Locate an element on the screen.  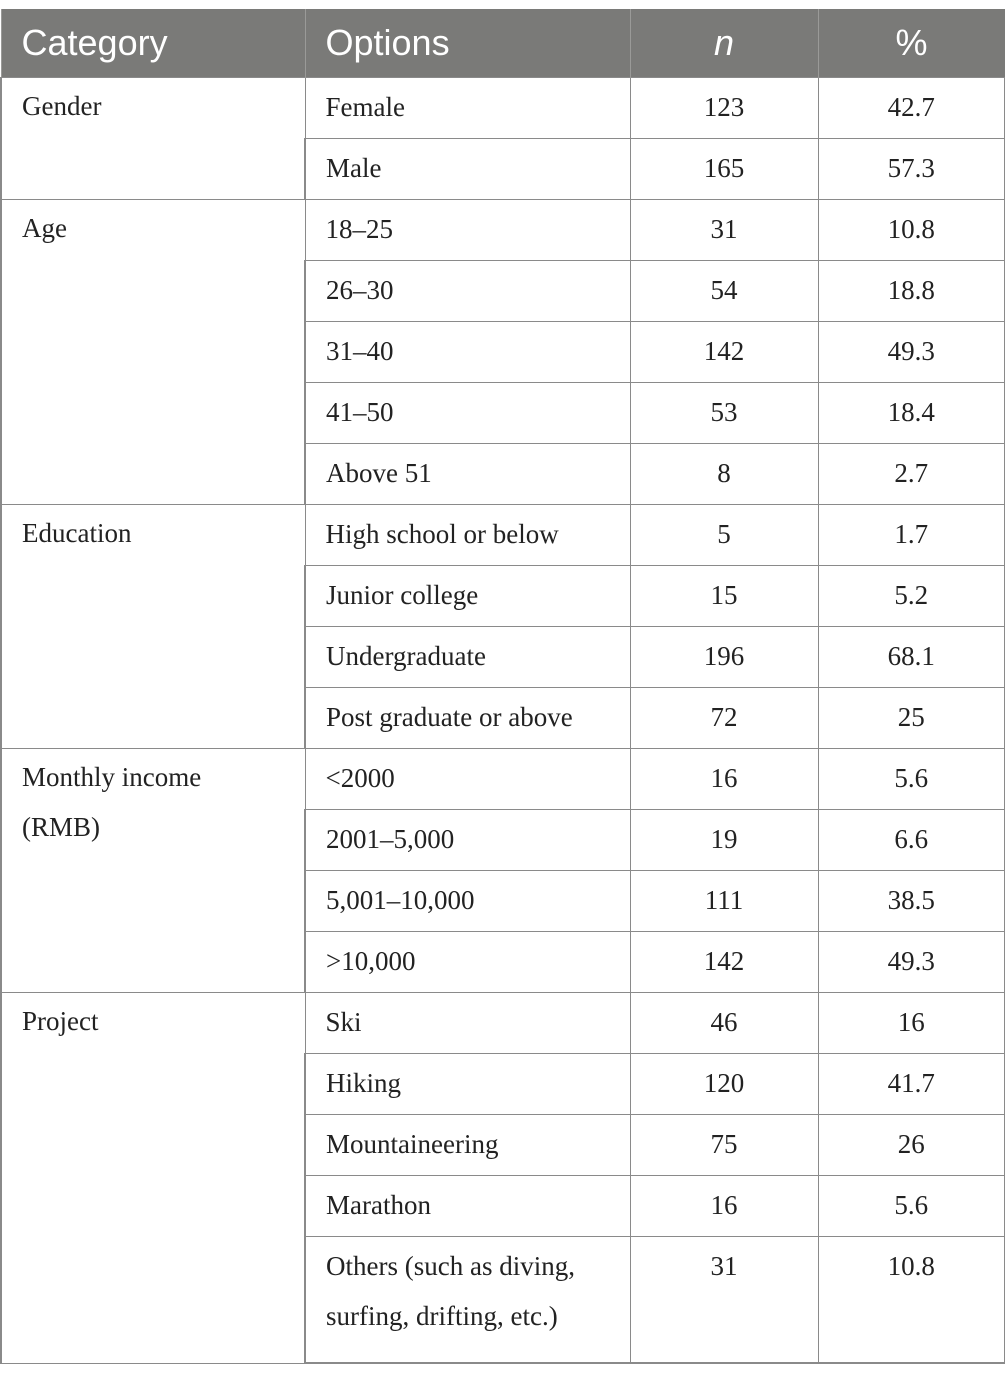
count-cell: 196 is located at coordinates (724, 657).